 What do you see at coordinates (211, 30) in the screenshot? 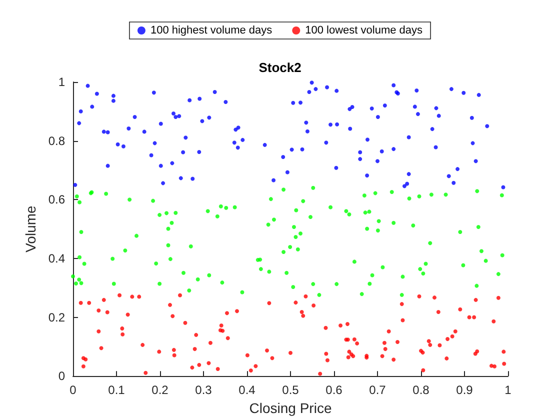
I see `legend-label: 100 highest volume days` at bounding box center [211, 30].